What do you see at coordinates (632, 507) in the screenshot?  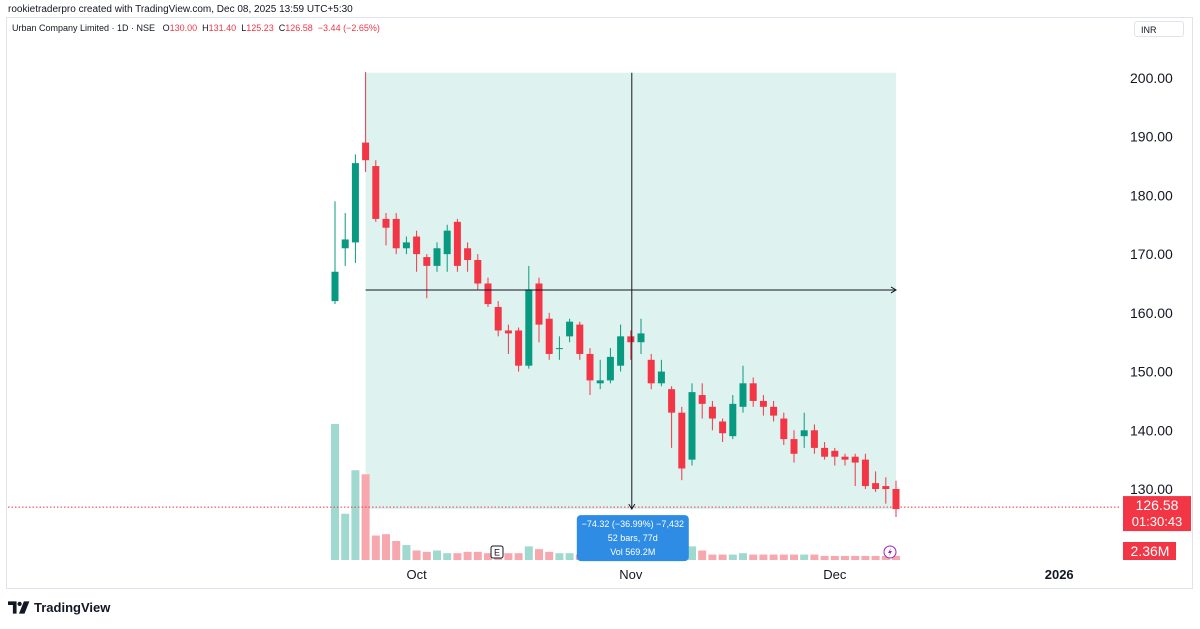 I see `measure-down-arrow` at bounding box center [632, 507].